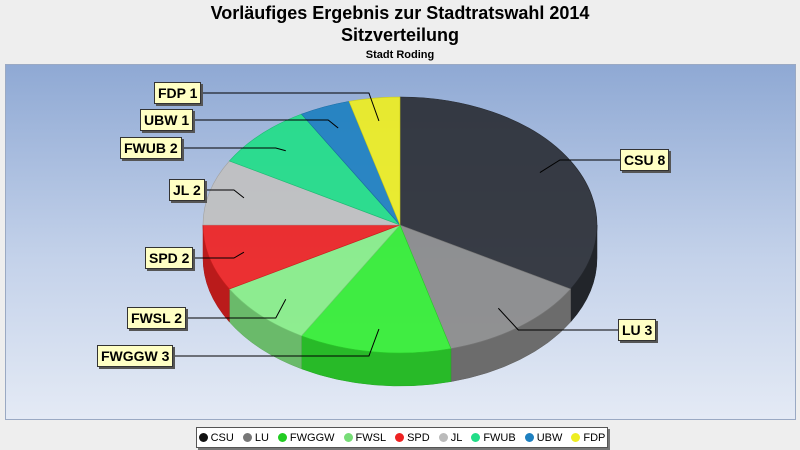  I want to click on legend-item-fwsl: FWSL, so click(365, 437).